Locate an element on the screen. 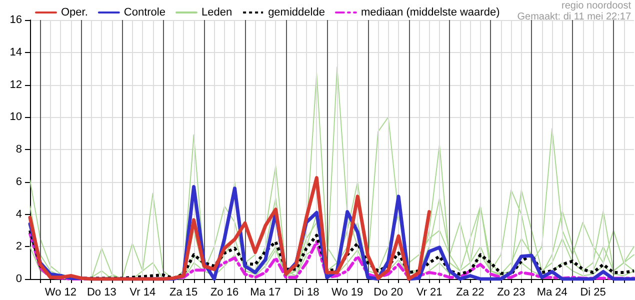 The height and width of the screenshot is (300, 635). y-tick-label: 8 is located at coordinates (19, 150).